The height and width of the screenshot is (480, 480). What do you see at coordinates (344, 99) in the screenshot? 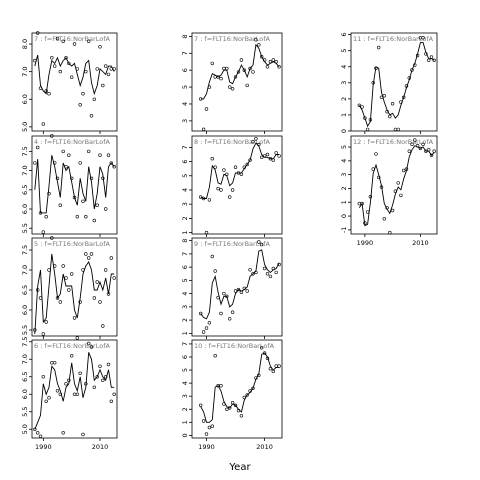
I see `y-tick-label: 2` at bounding box center [344, 99].